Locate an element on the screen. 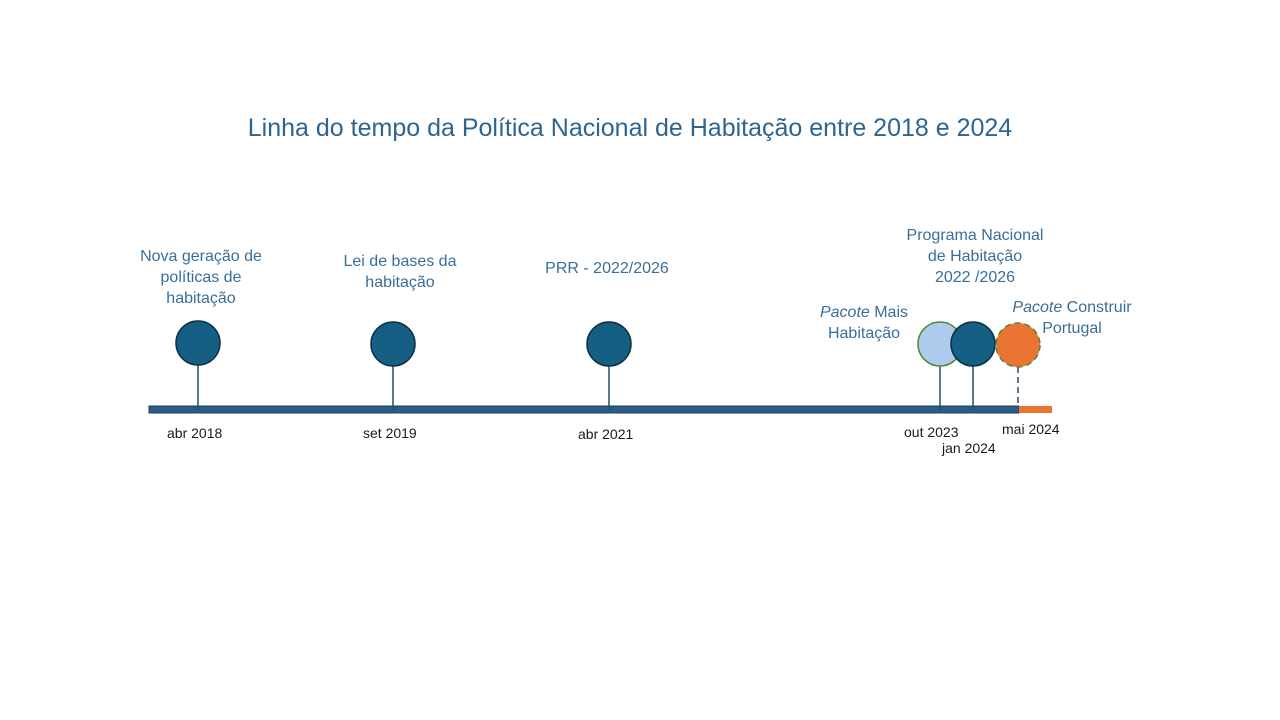 The width and height of the screenshot is (1280, 720). date-jan-2024: jan 2024 is located at coordinates (969, 448).